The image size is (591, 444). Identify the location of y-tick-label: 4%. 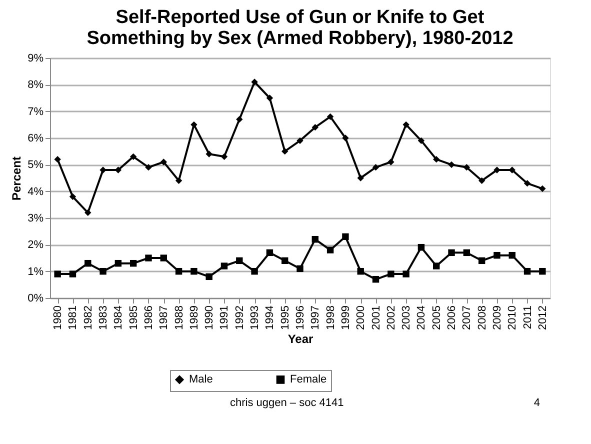
(36, 192).